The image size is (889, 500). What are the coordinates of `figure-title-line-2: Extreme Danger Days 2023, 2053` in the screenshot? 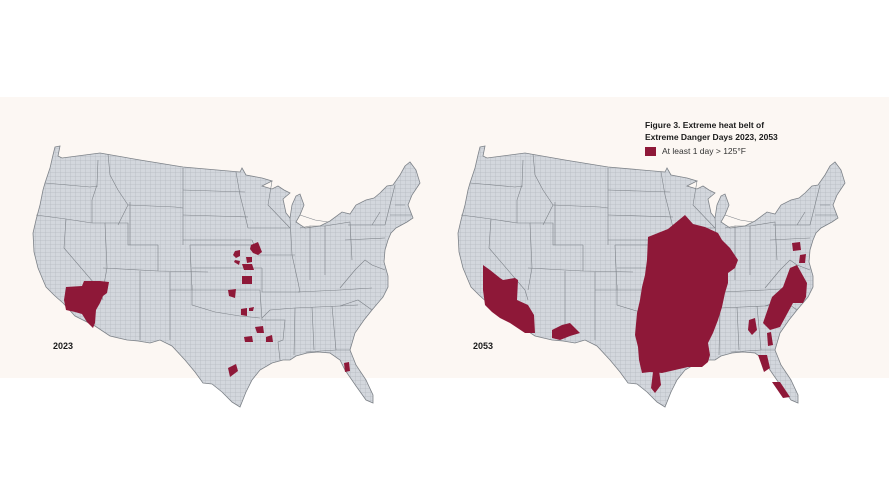 It's located at (711, 137).